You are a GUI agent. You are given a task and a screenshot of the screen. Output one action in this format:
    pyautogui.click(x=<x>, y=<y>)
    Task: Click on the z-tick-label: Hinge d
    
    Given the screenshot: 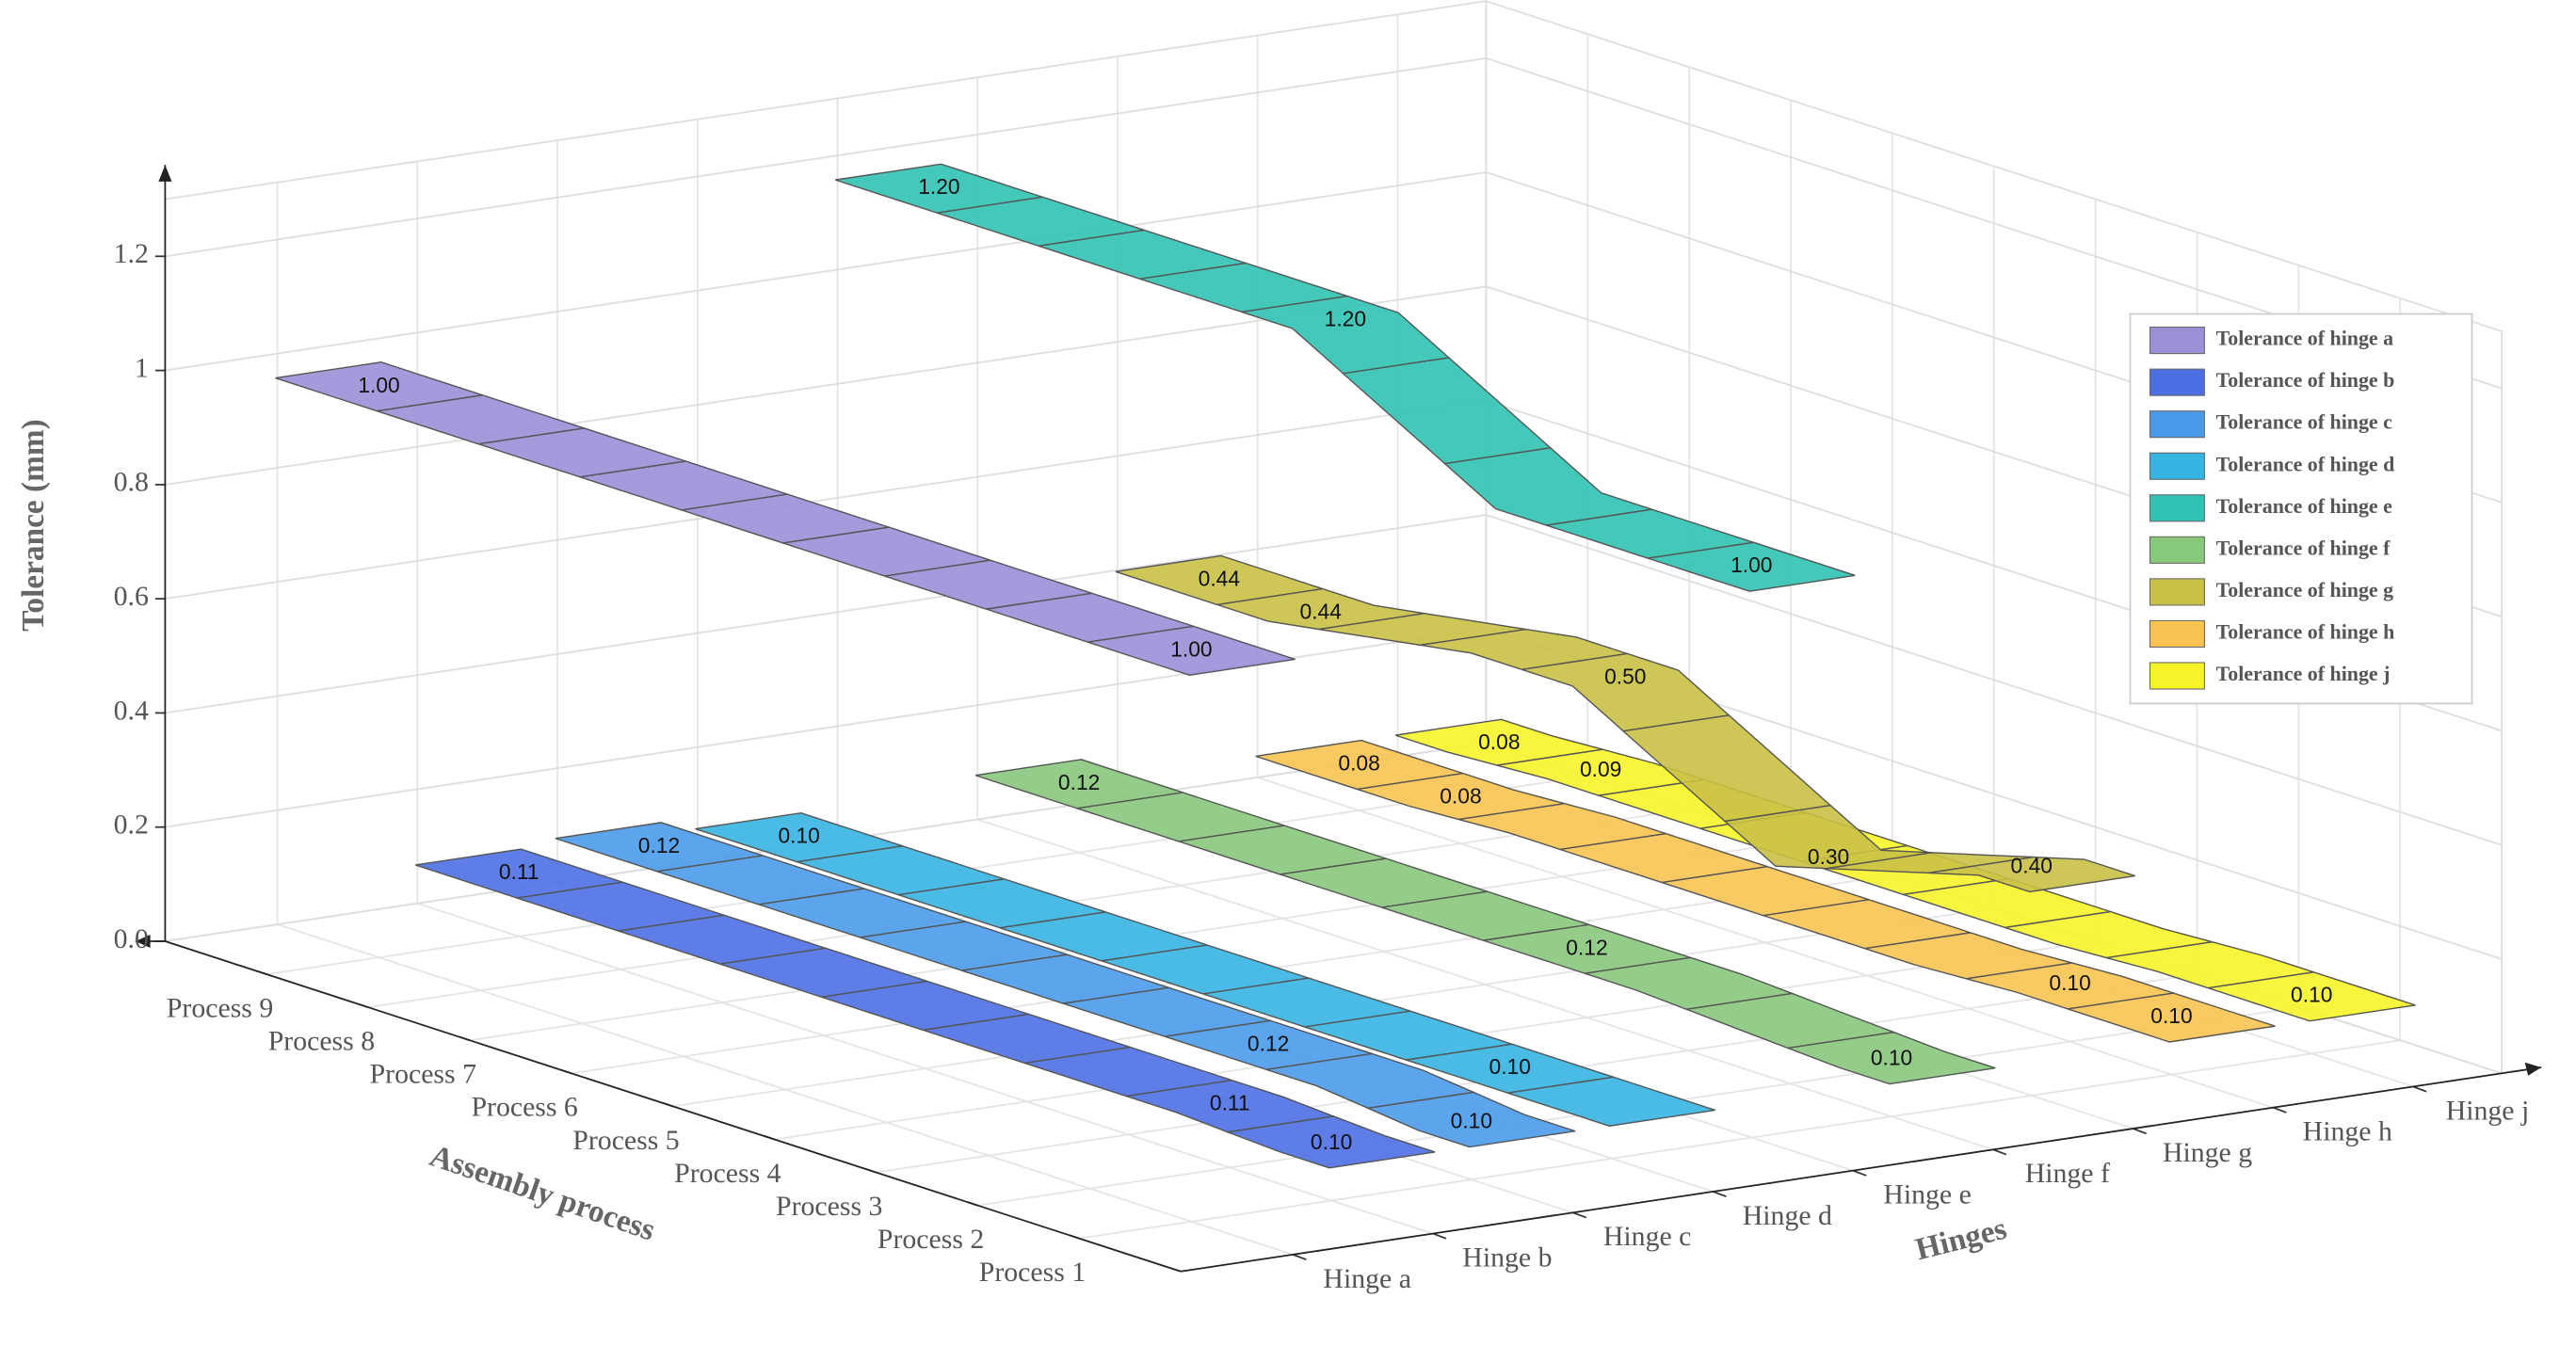 What is the action you would take?
    pyautogui.click(x=1787, y=1215)
    